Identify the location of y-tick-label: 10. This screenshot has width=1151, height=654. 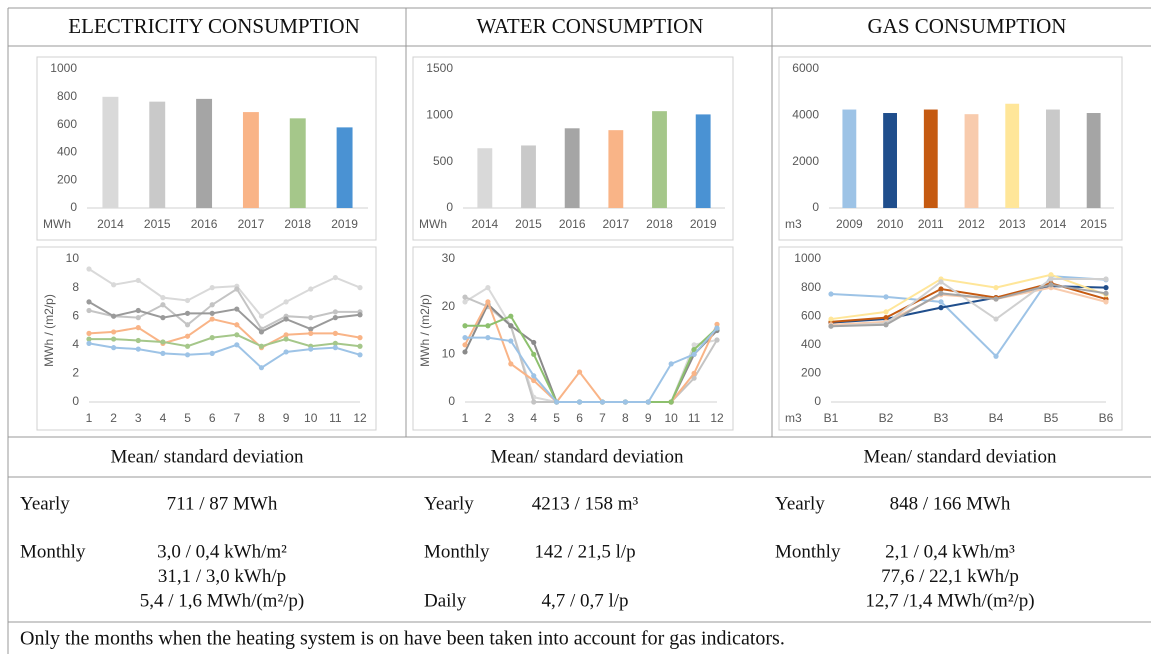
(449, 354).